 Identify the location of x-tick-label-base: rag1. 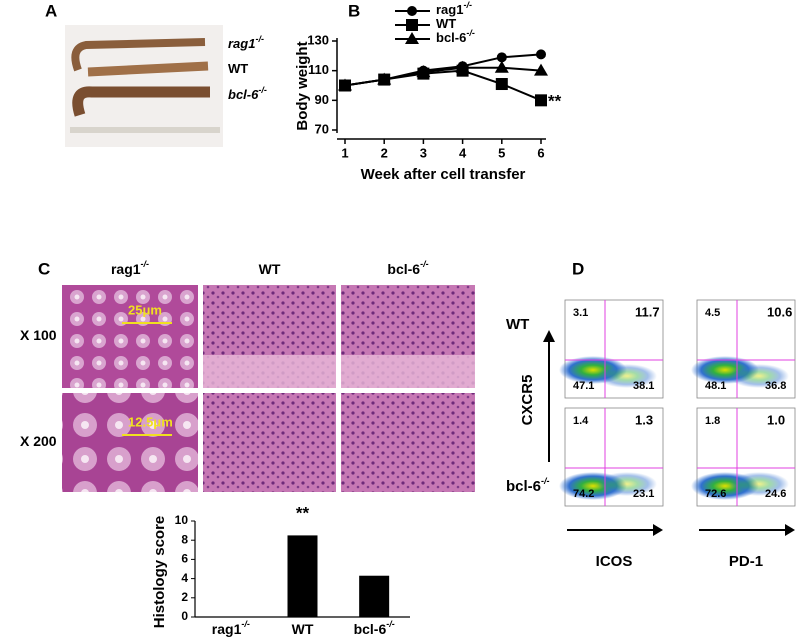
(227, 629).